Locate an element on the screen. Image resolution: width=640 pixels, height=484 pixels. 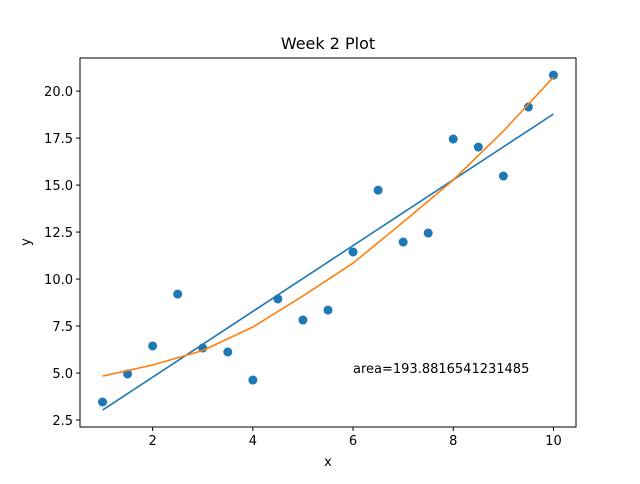
y-tick-label: 20.0 is located at coordinates (58, 92).